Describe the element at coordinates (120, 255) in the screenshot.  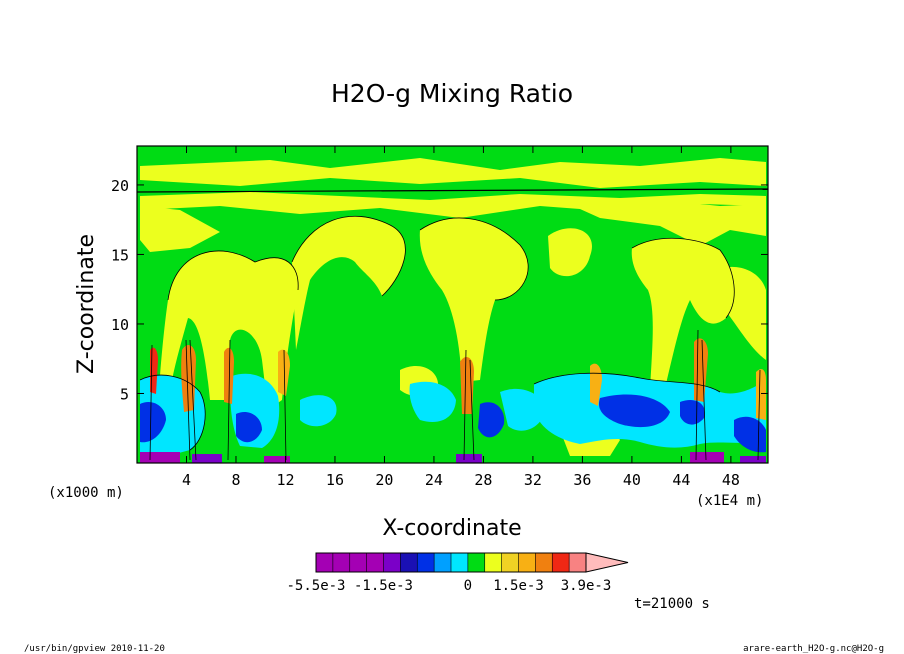
I see `y-tick-label: 15` at that location.